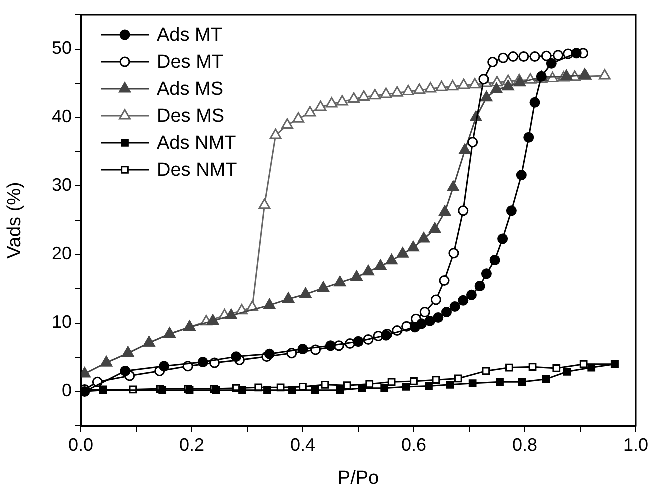 The width and height of the screenshot is (657, 494). I want to click on y-tick-label: 30, so click(62, 185).